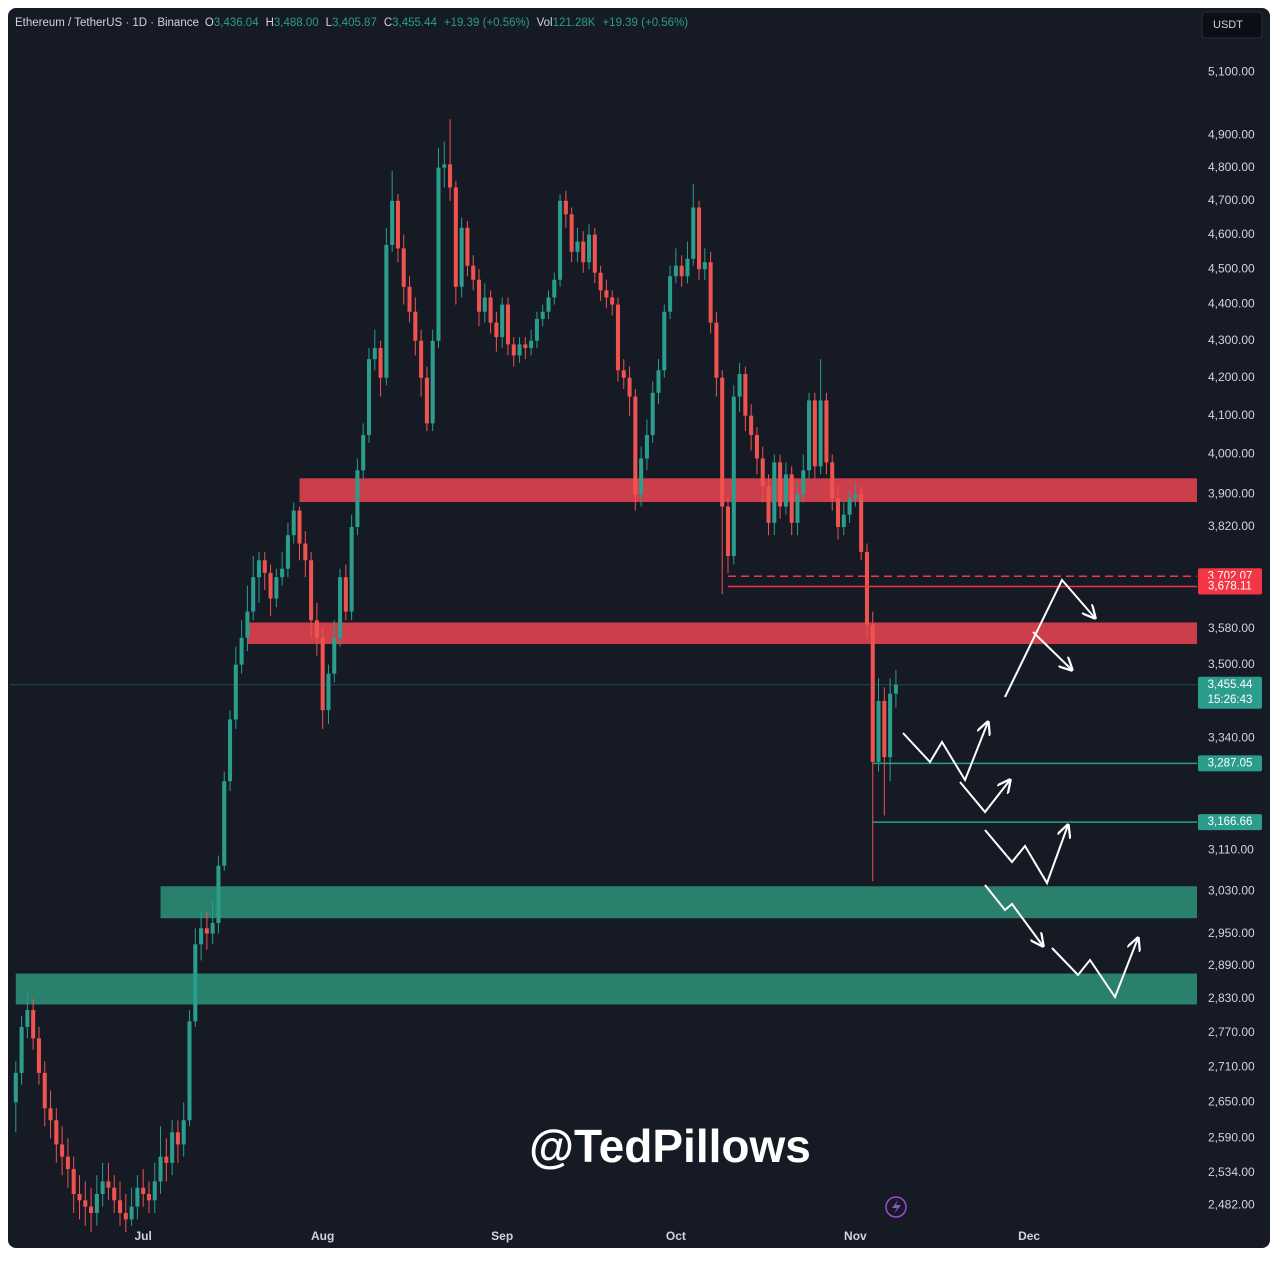 This screenshot has width=1280, height=1267. I want to click on y-tick-label: 4,200.00, so click(1231, 377).